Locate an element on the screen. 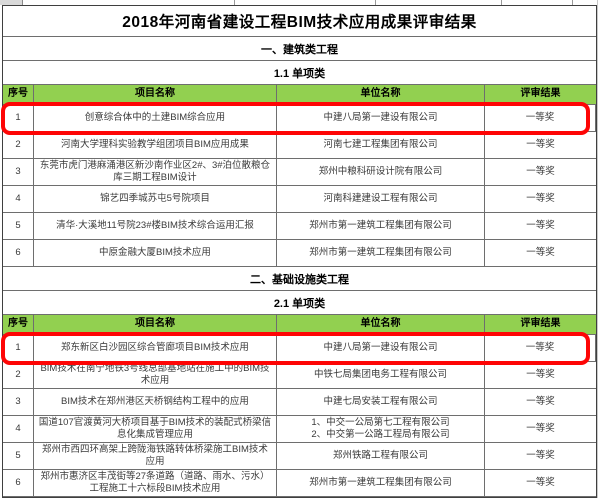  table-row: 4 锦艺四季城苏屯5号院项目 河南科建建设工程有限公司 一等奖 is located at coordinates (299, 199).